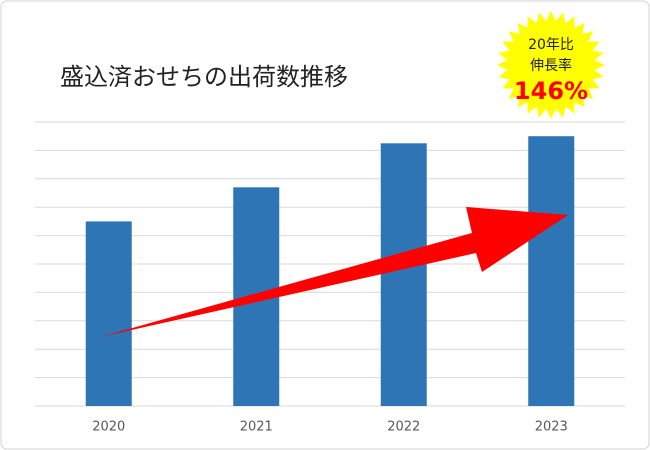 Image resolution: width=650 pixels, height=450 pixels. I want to click on x-tick-label: 2023, so click(551, 427).